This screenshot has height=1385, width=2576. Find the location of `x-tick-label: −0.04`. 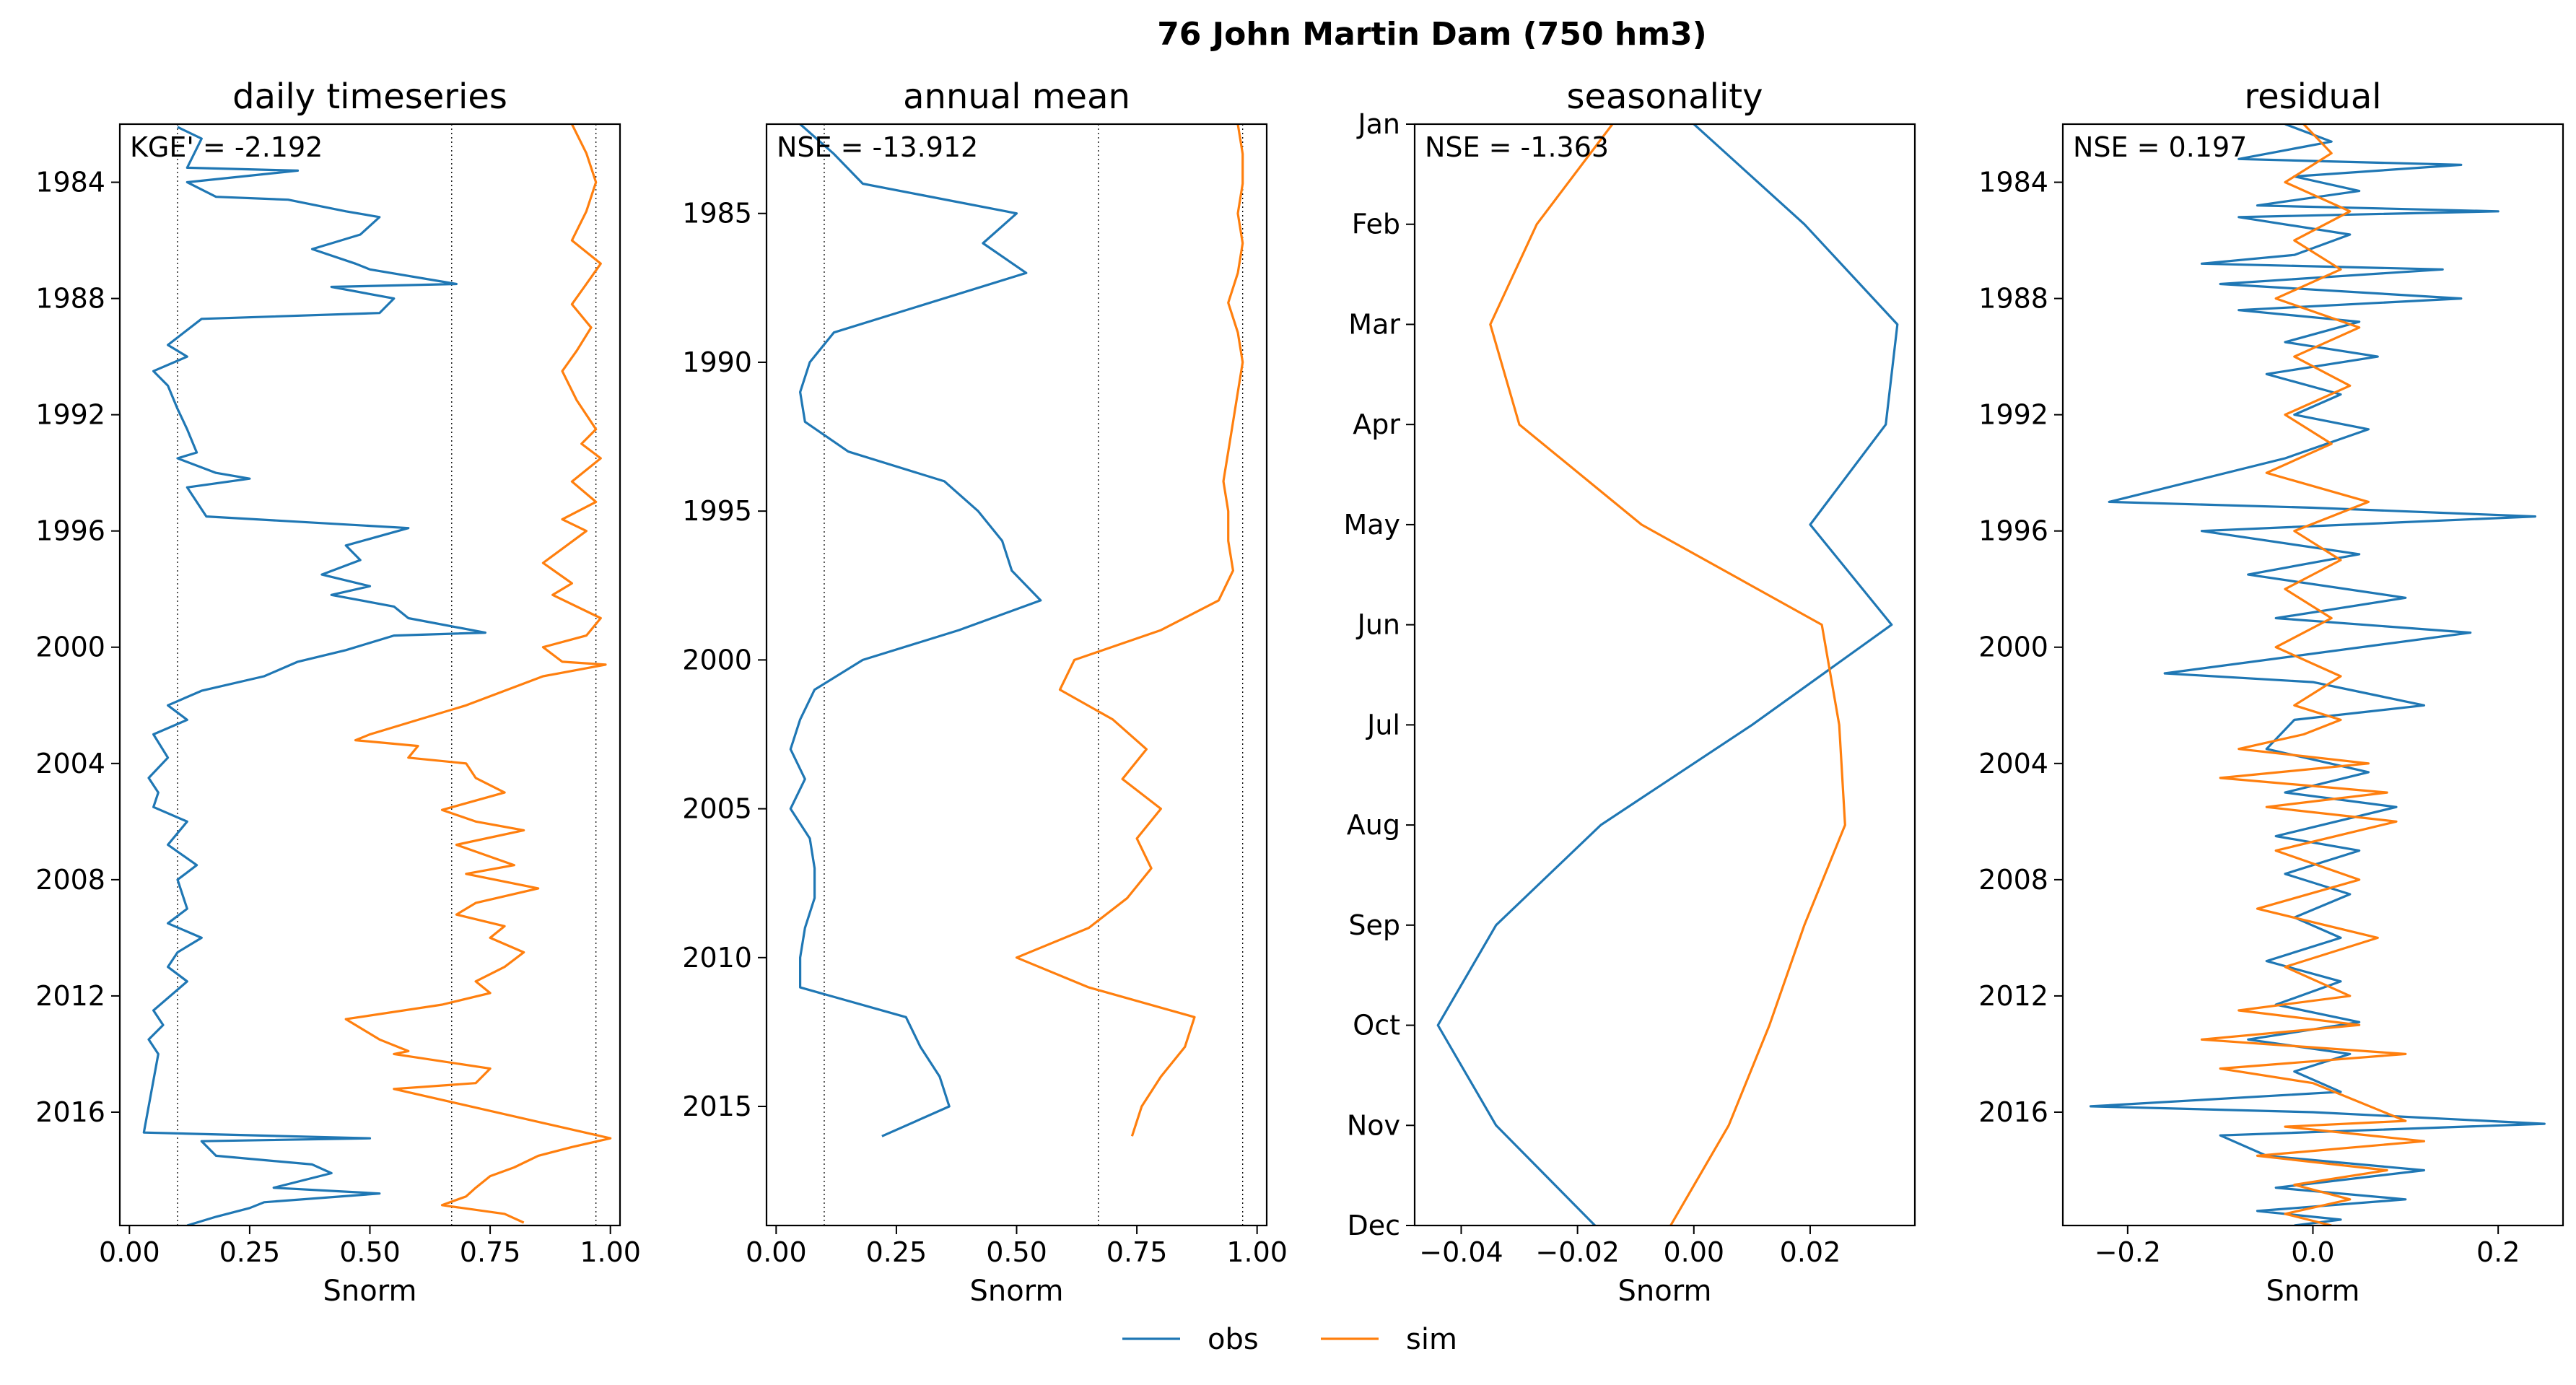

x-tick-label: −0.04 is located at coordinates (1461, 1252).